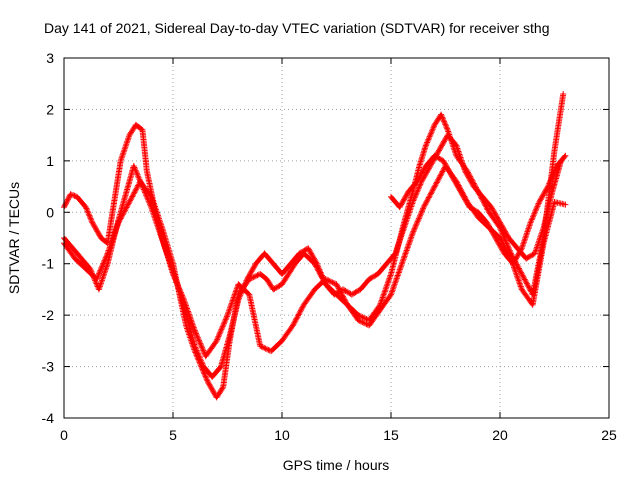 This screenshot has width=640, height=480. What do you see at coordinates (336, 465) in the screenshot?
I see `x-axis-label: GPS time / hours` at bounding box center [336, 465].